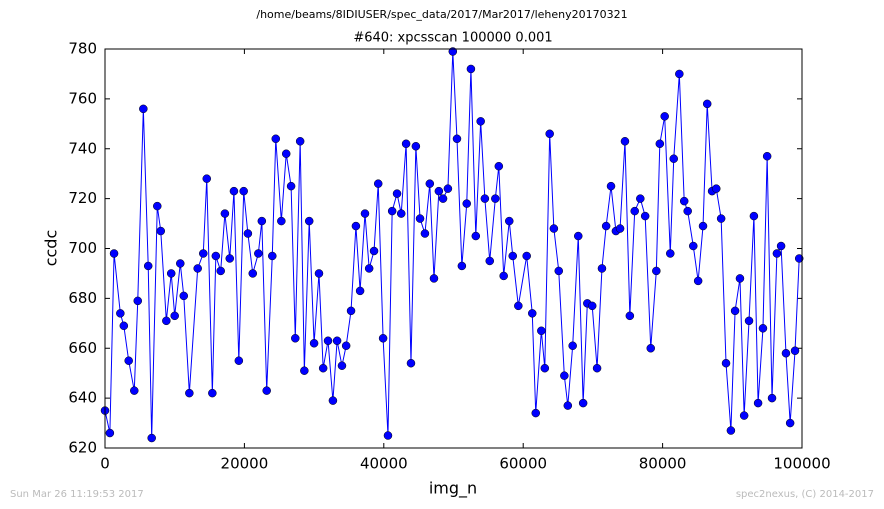 This screenshot has height=509, width=884. Describe the element at coordinates (51, 248) in the screenshot. I see `y-axis-label: ccdc` at that location.